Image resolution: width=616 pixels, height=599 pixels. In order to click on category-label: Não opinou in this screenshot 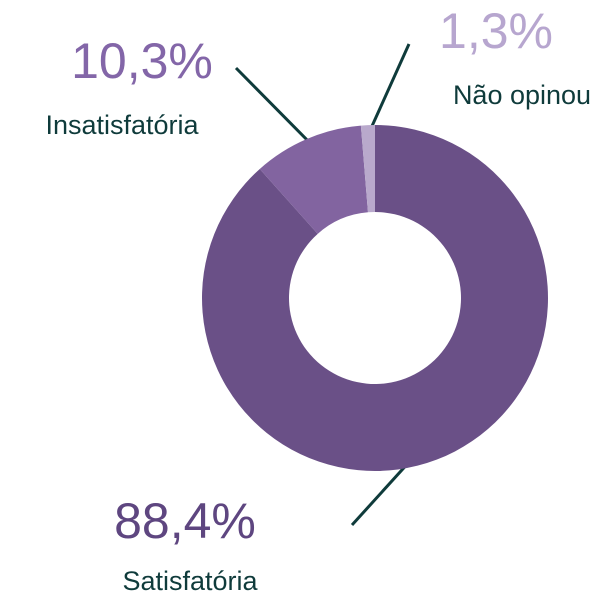, I will do `click(522, 95)`.